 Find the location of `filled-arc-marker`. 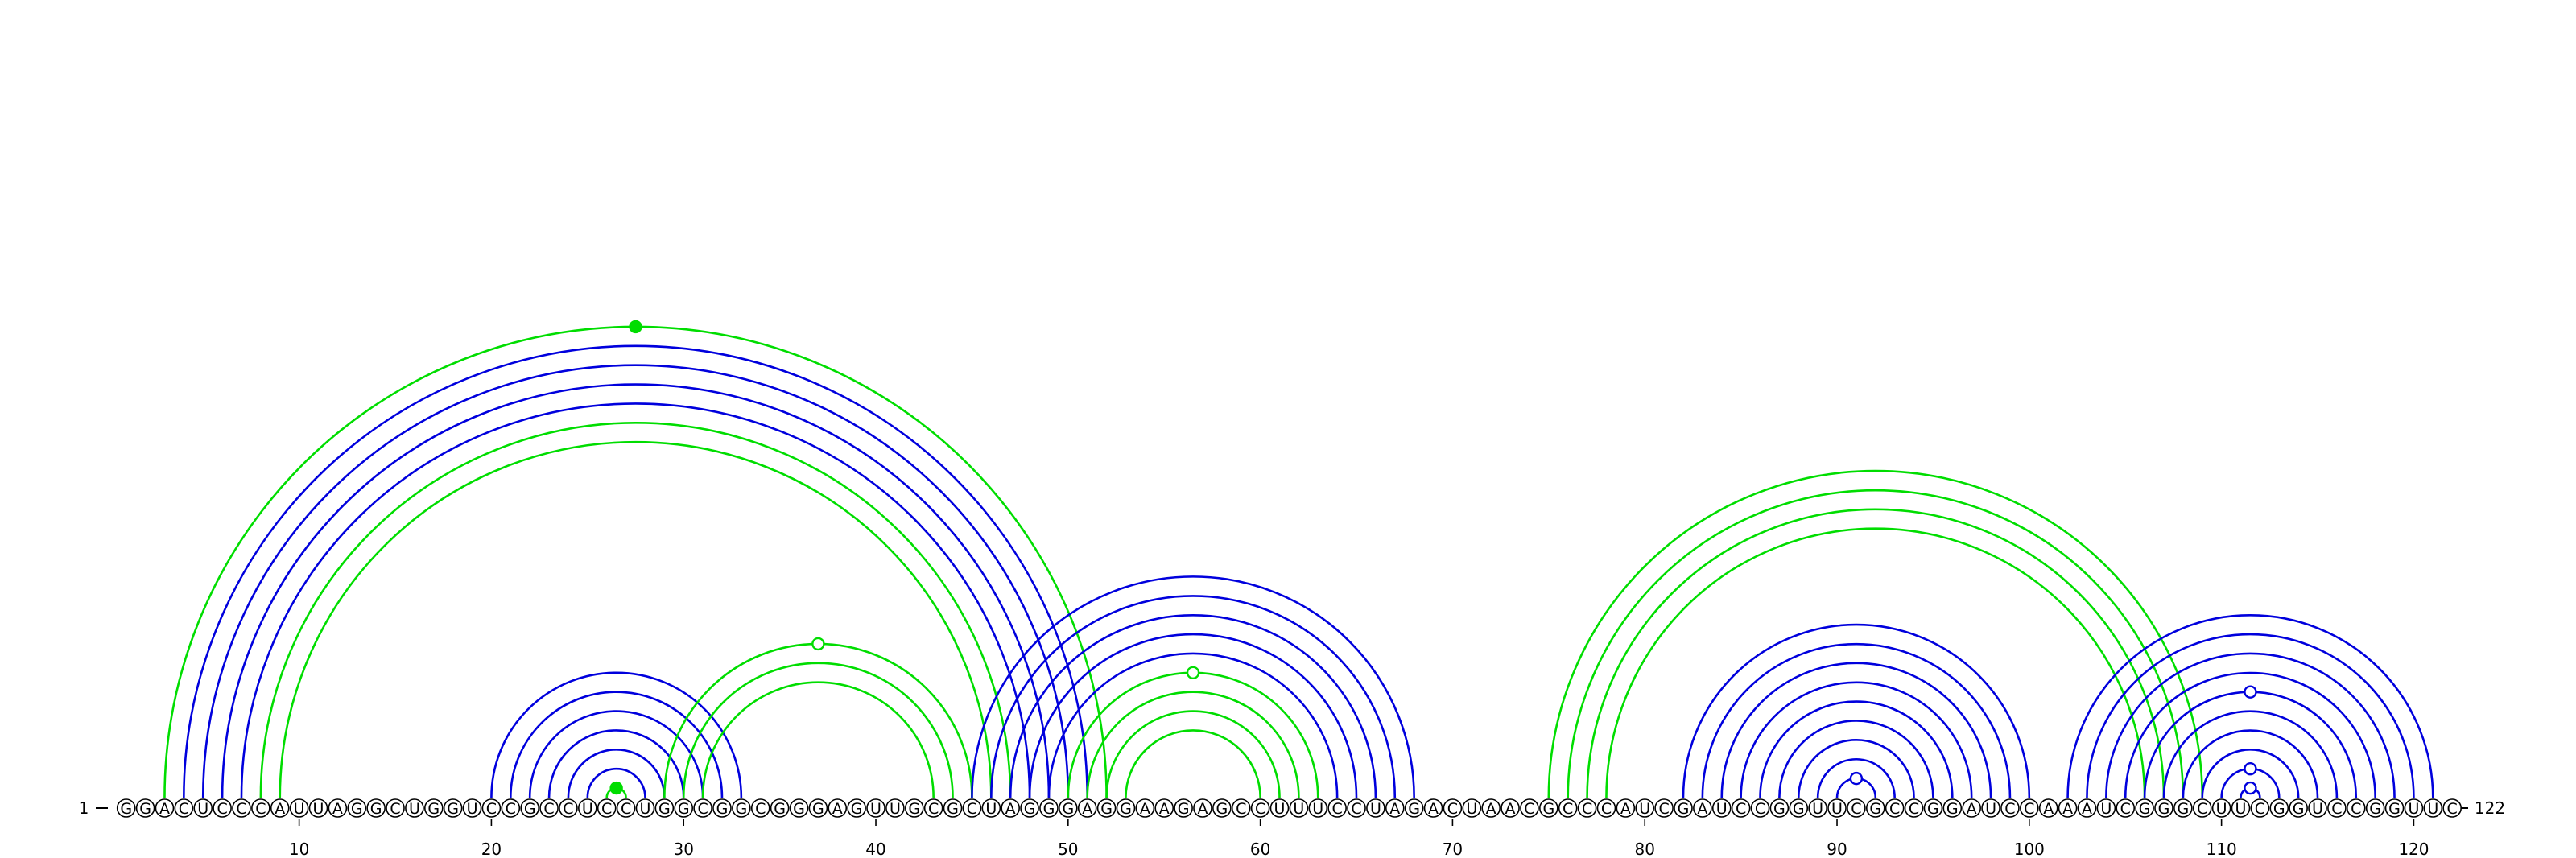

filled-arc-marker is located at coordinates (635, 327).